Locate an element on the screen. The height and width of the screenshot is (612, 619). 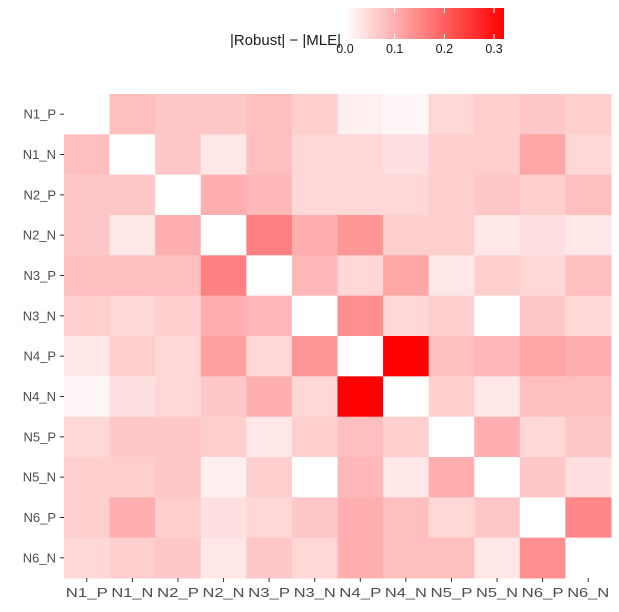
heatmap-cell-N5_N-N3_N is located at coordinates (314, 477).